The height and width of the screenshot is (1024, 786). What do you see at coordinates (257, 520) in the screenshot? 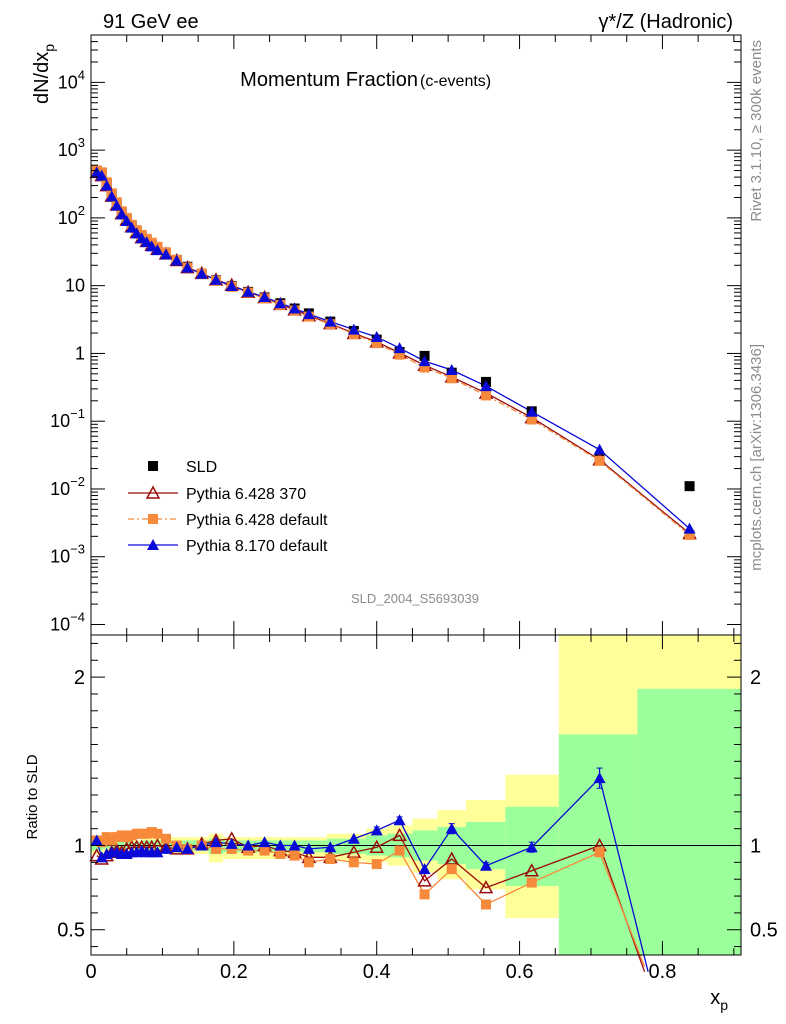
I see `legend-label: Pythia 6.428 default` at bounding box center [257, 520].